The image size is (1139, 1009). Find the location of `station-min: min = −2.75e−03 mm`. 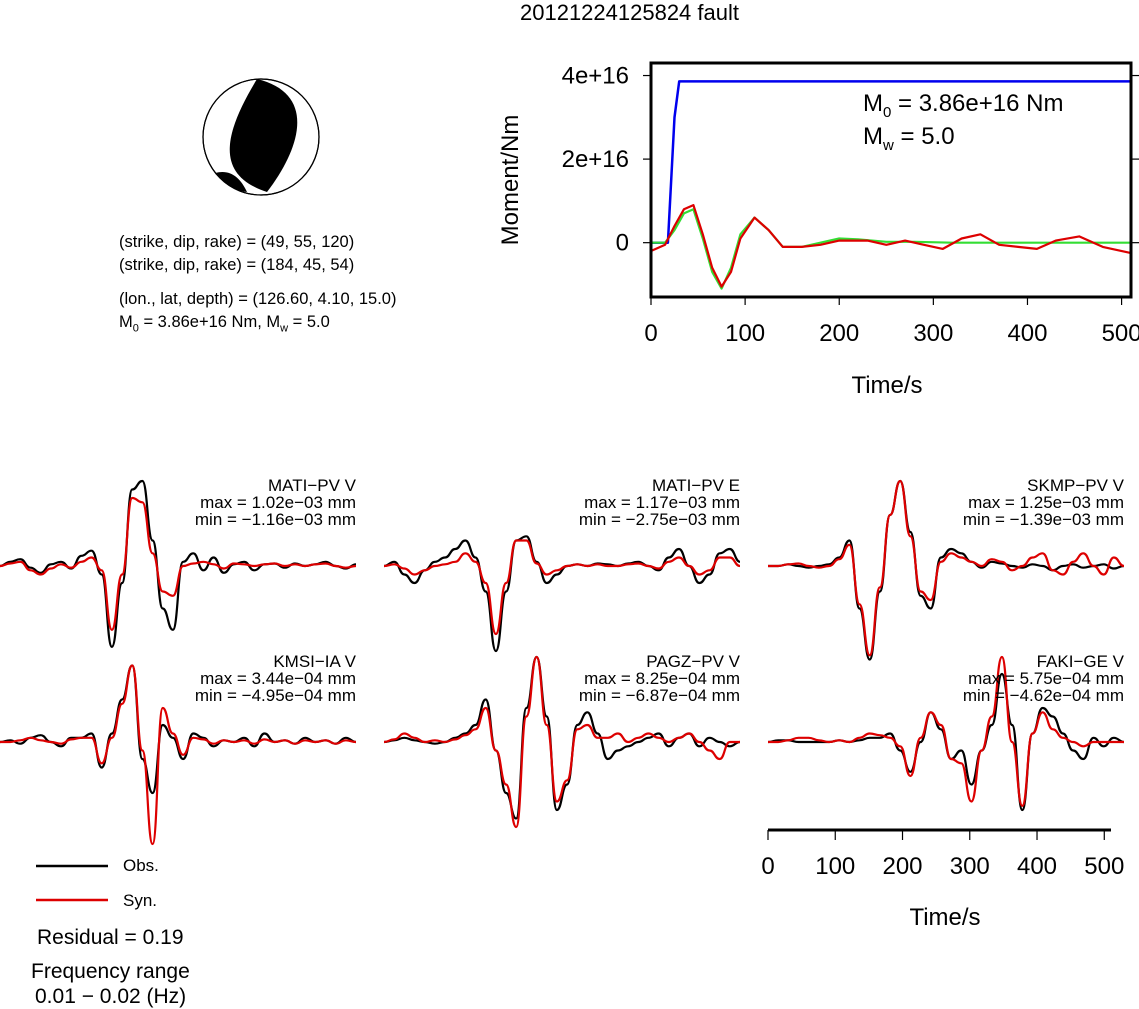

station-min: min = −2.75e−03 mm is located at coordinates (659, 519).